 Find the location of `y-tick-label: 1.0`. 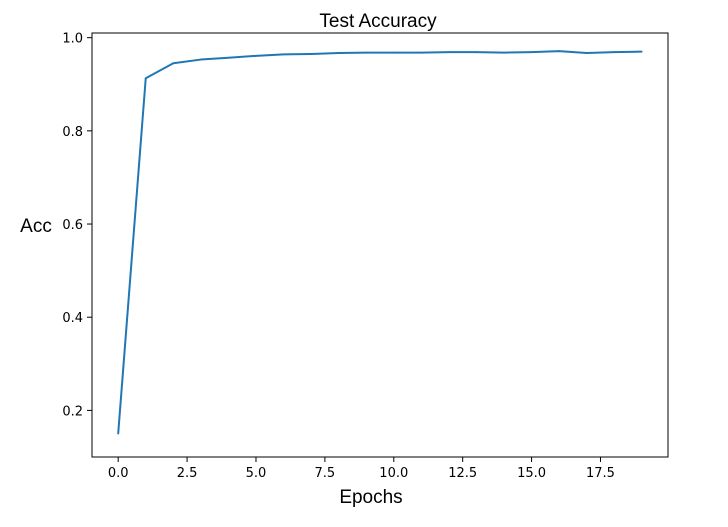

y-tick-label: 1.0 is located at coordinates (72, 39).